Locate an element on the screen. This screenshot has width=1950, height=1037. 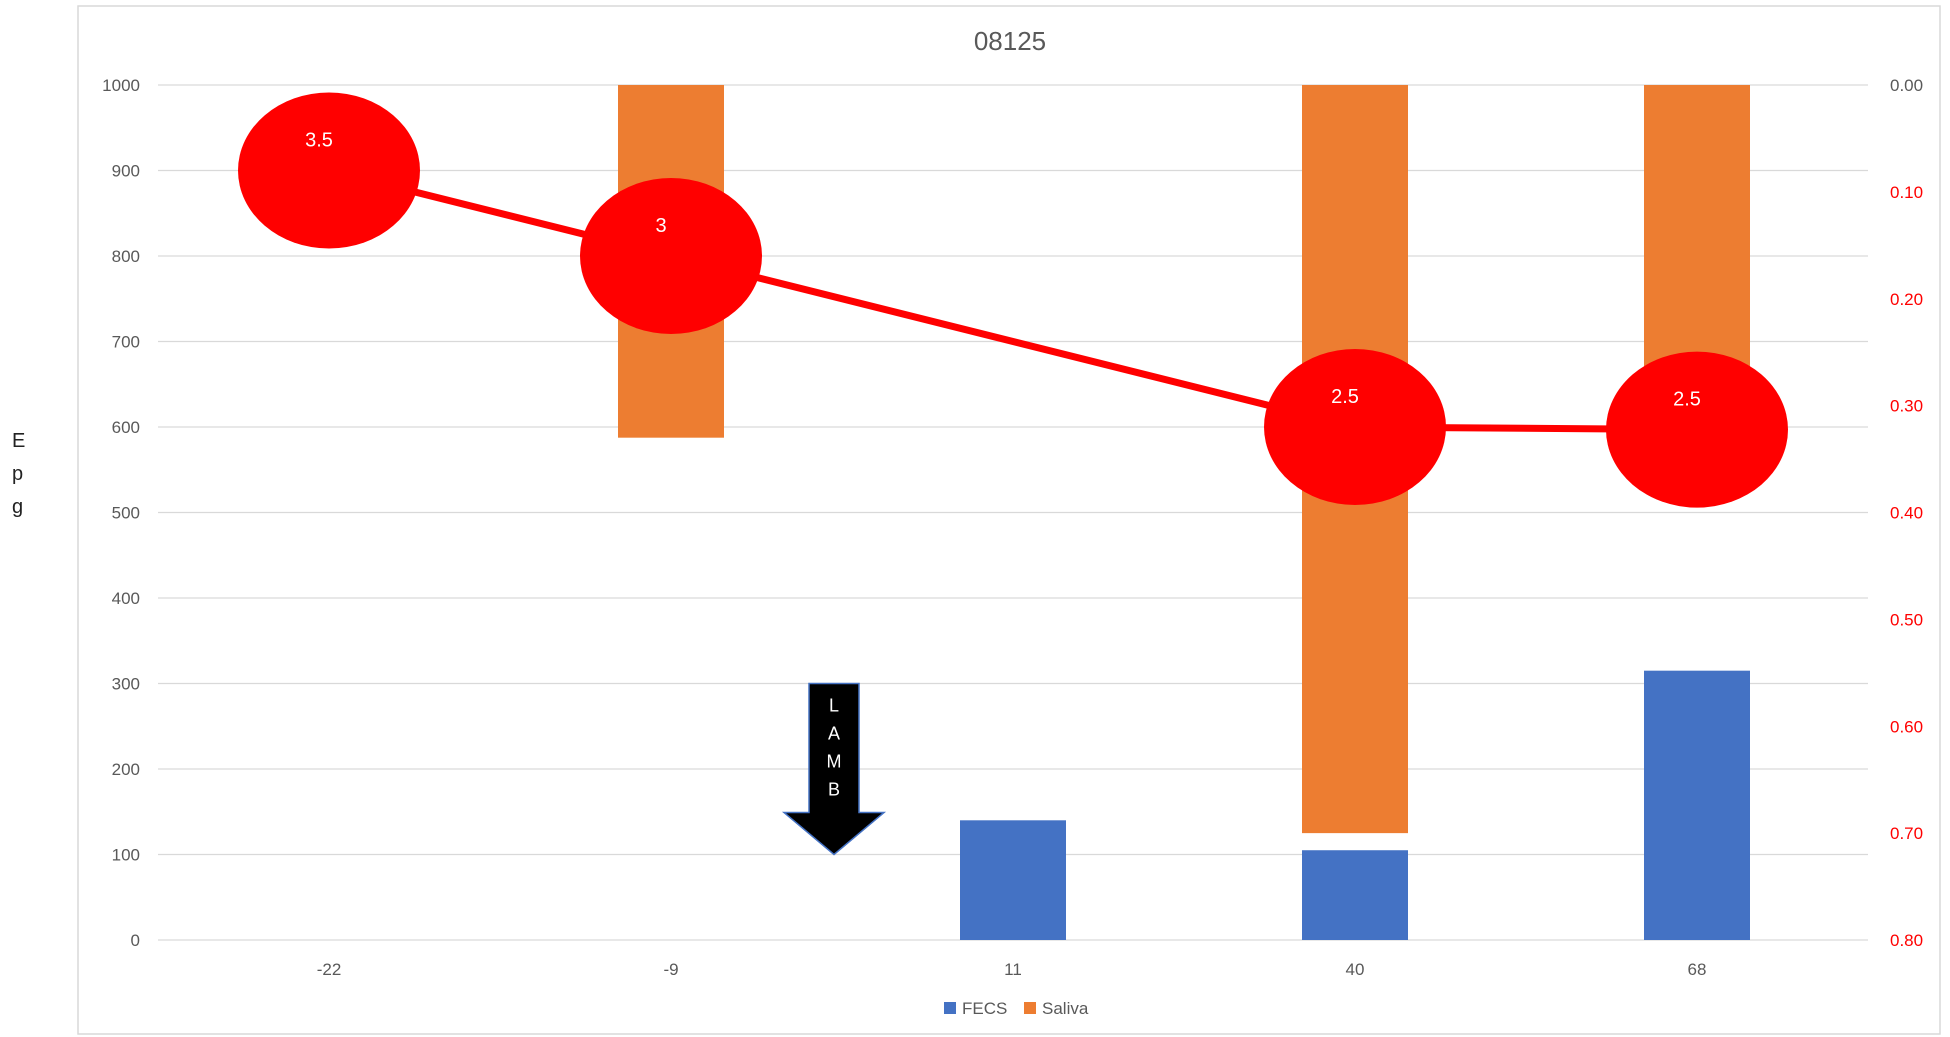
y-axis-left: 0 100 200 300 400 500 600 700 800 900 1000 is located at coordinates (121, 513).